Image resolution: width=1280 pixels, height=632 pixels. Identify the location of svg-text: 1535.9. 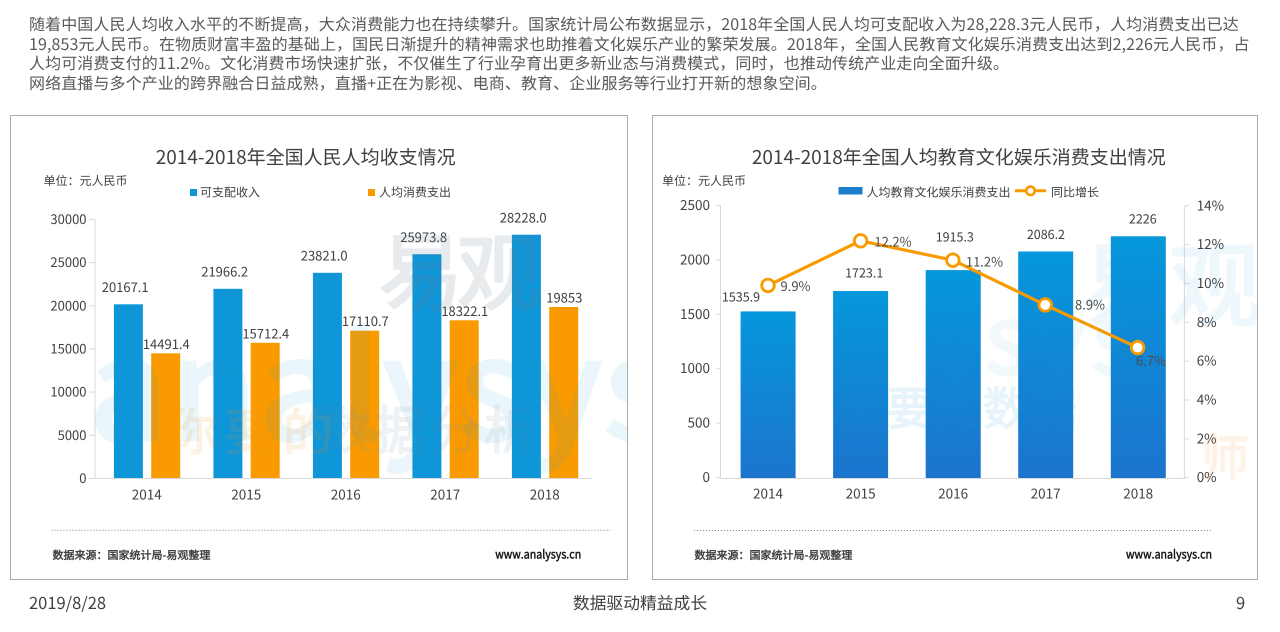
(741, 295).